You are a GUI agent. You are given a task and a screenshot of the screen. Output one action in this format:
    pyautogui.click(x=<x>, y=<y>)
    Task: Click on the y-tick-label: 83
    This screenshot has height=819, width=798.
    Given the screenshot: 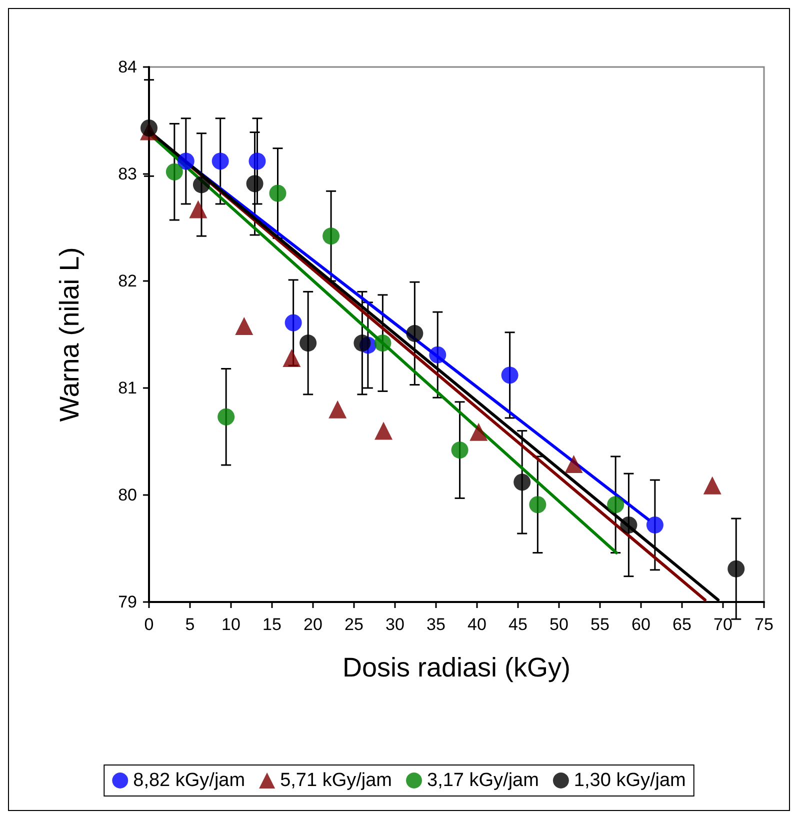 What is the action you would take?
    pyautogui.click(x=127, y=174)
    